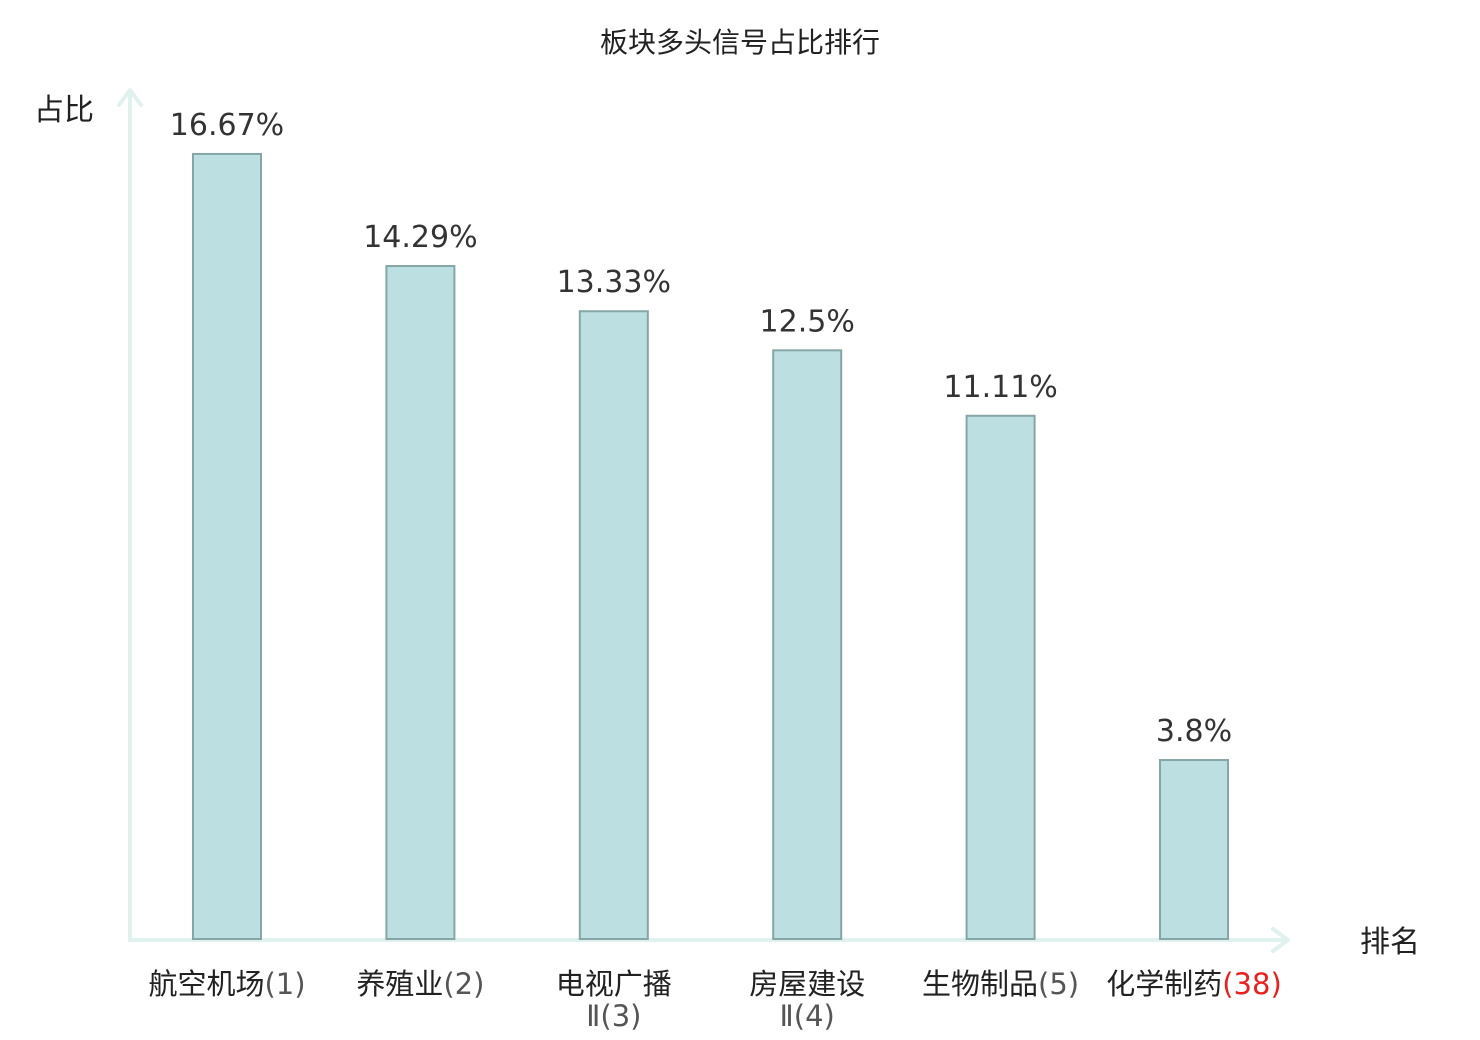 Image resolution: width=1480 pixels, height=1040 pixels. What do you see at coordinates (980, 984) in the screenshot?
I see `category-name: 生物制品` at bounding box center [980, 984].